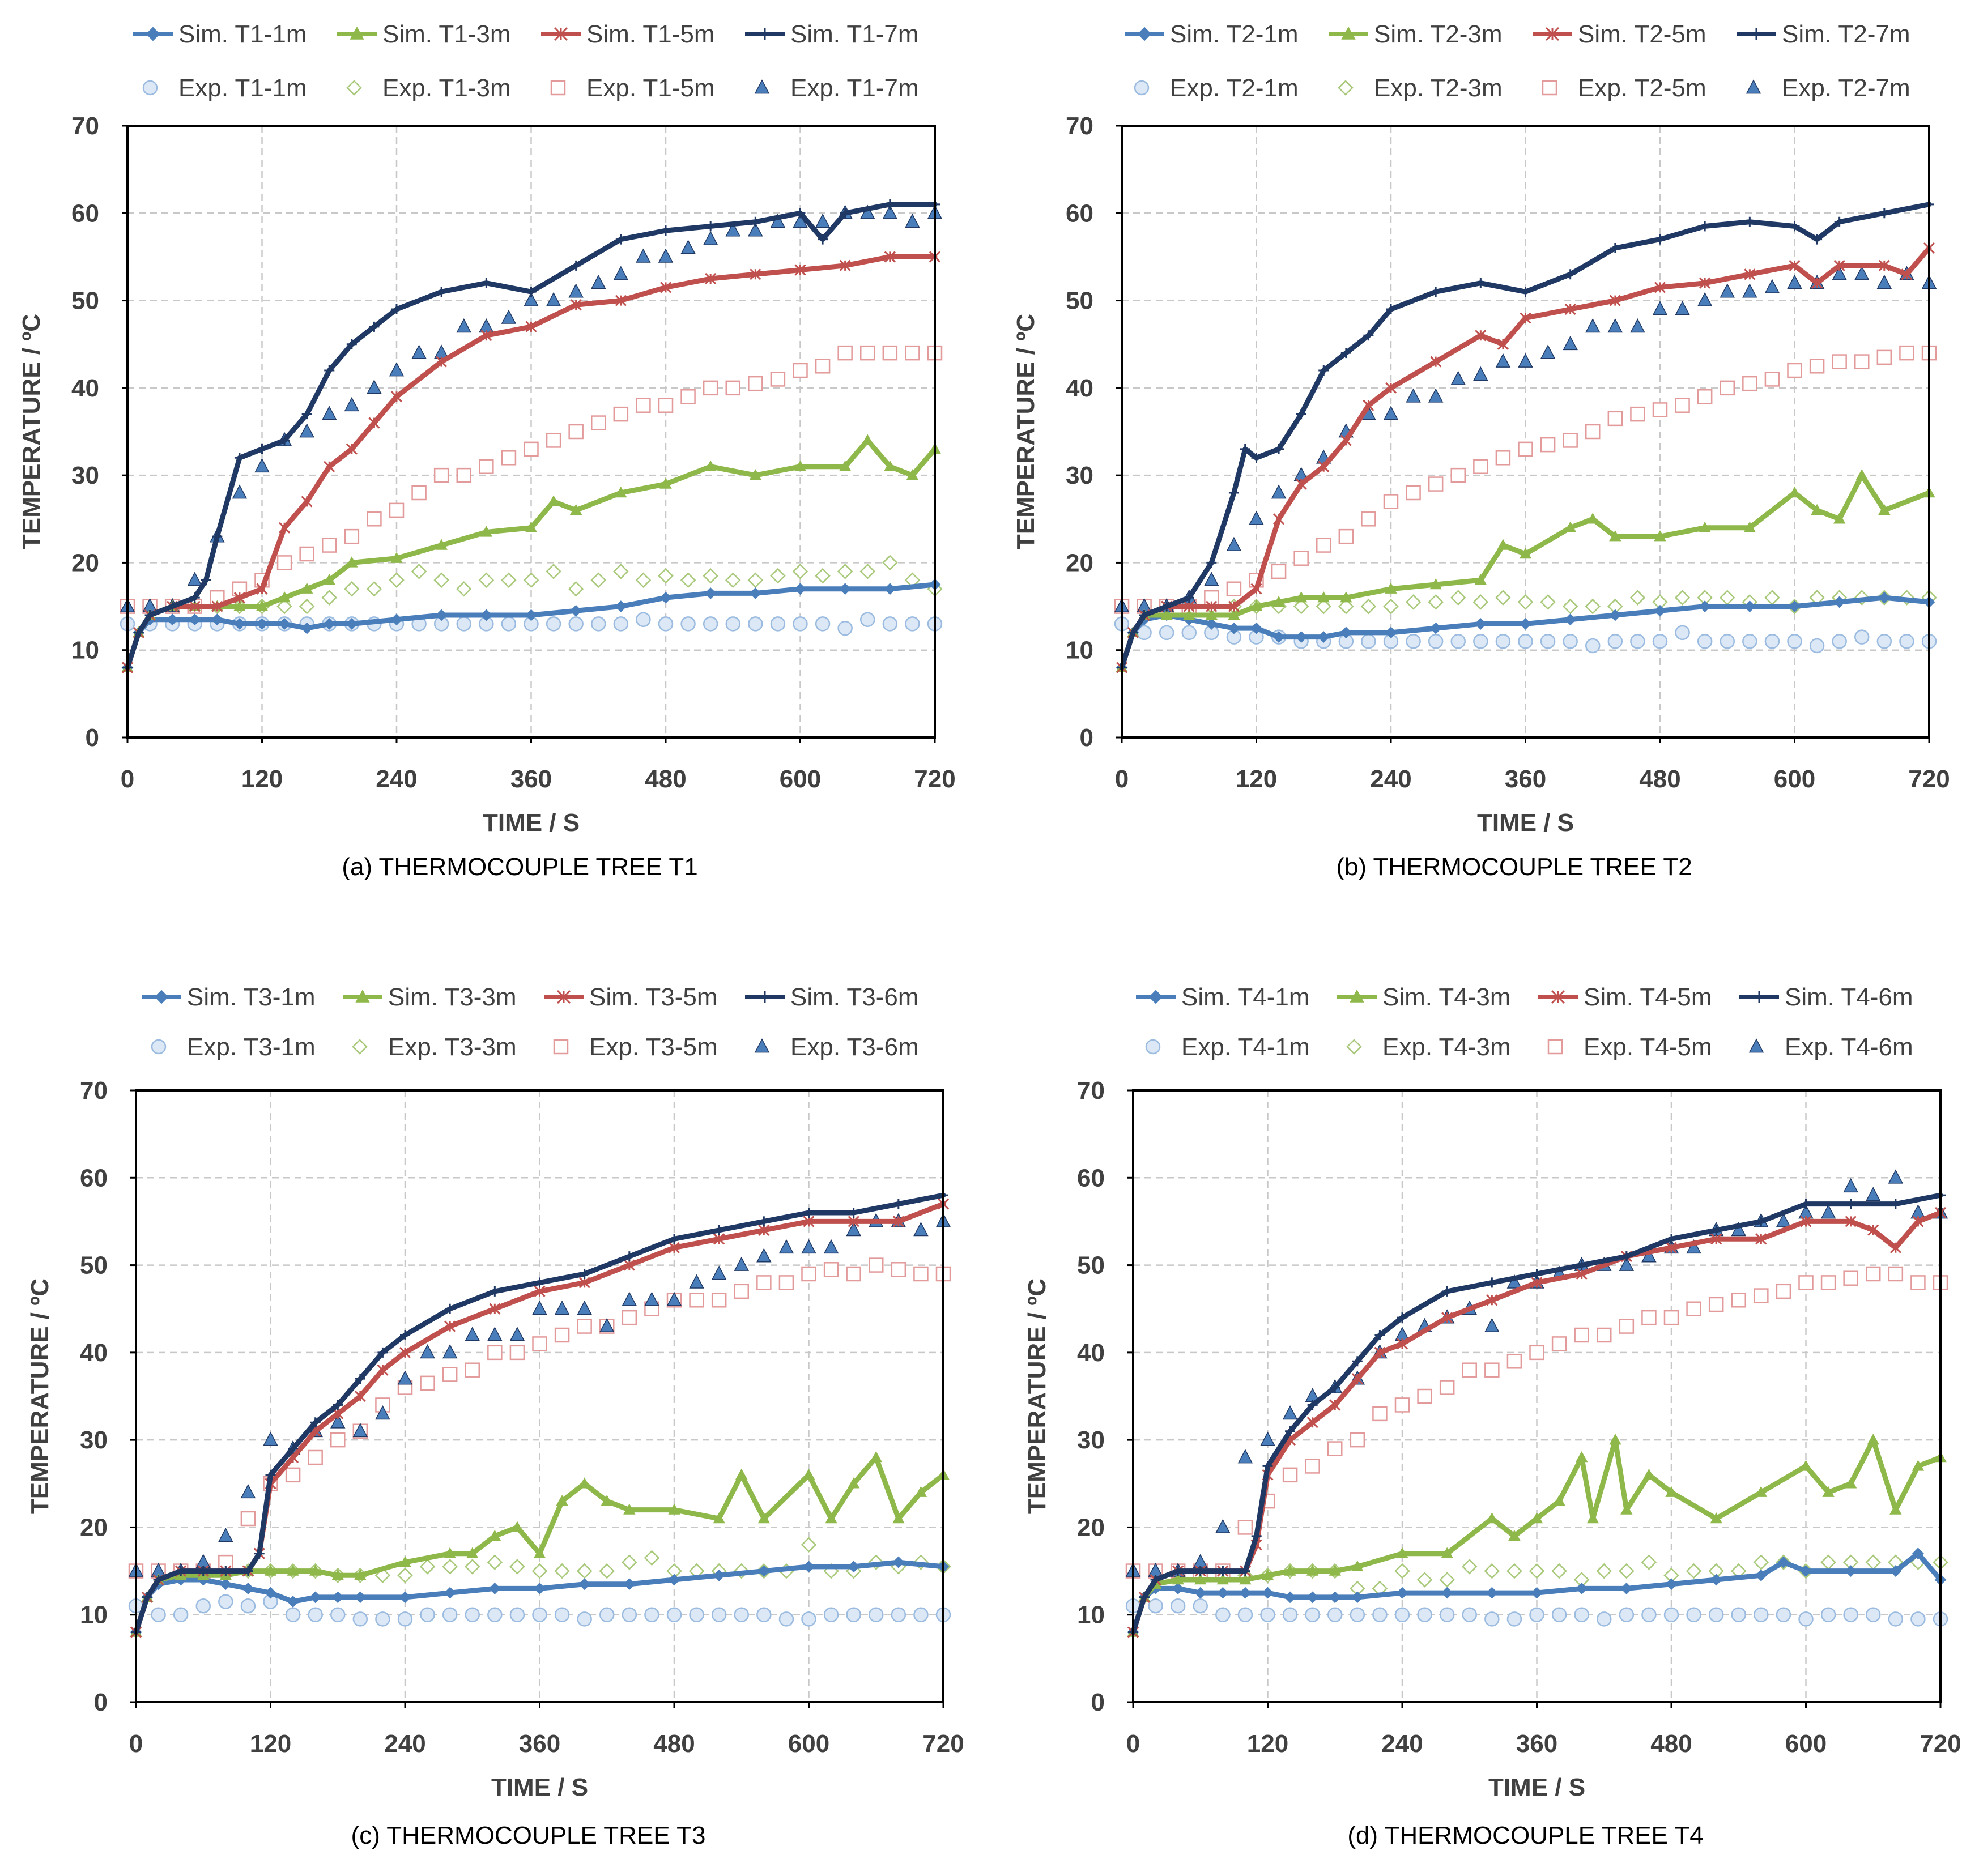 The image size is (1979, 1876). What do you see at coordinates (808, 1744) in the screenshot?
I see `x-tick-label: 600` at bounding box center [808, 1744].